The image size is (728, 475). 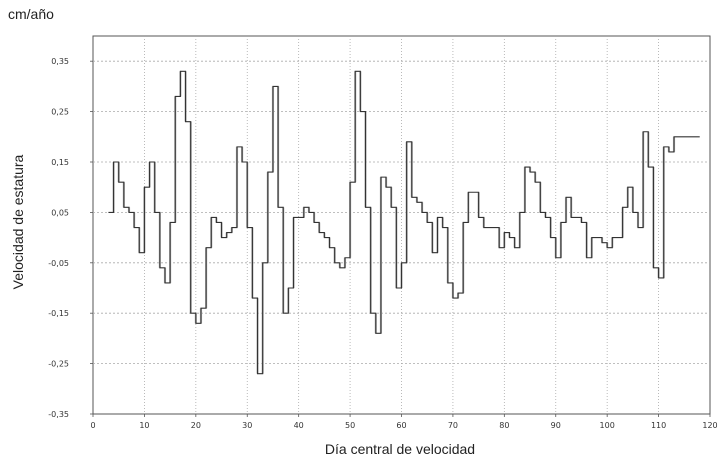 I want to click on x-tick-label: 70, so click(x=453, y=425).